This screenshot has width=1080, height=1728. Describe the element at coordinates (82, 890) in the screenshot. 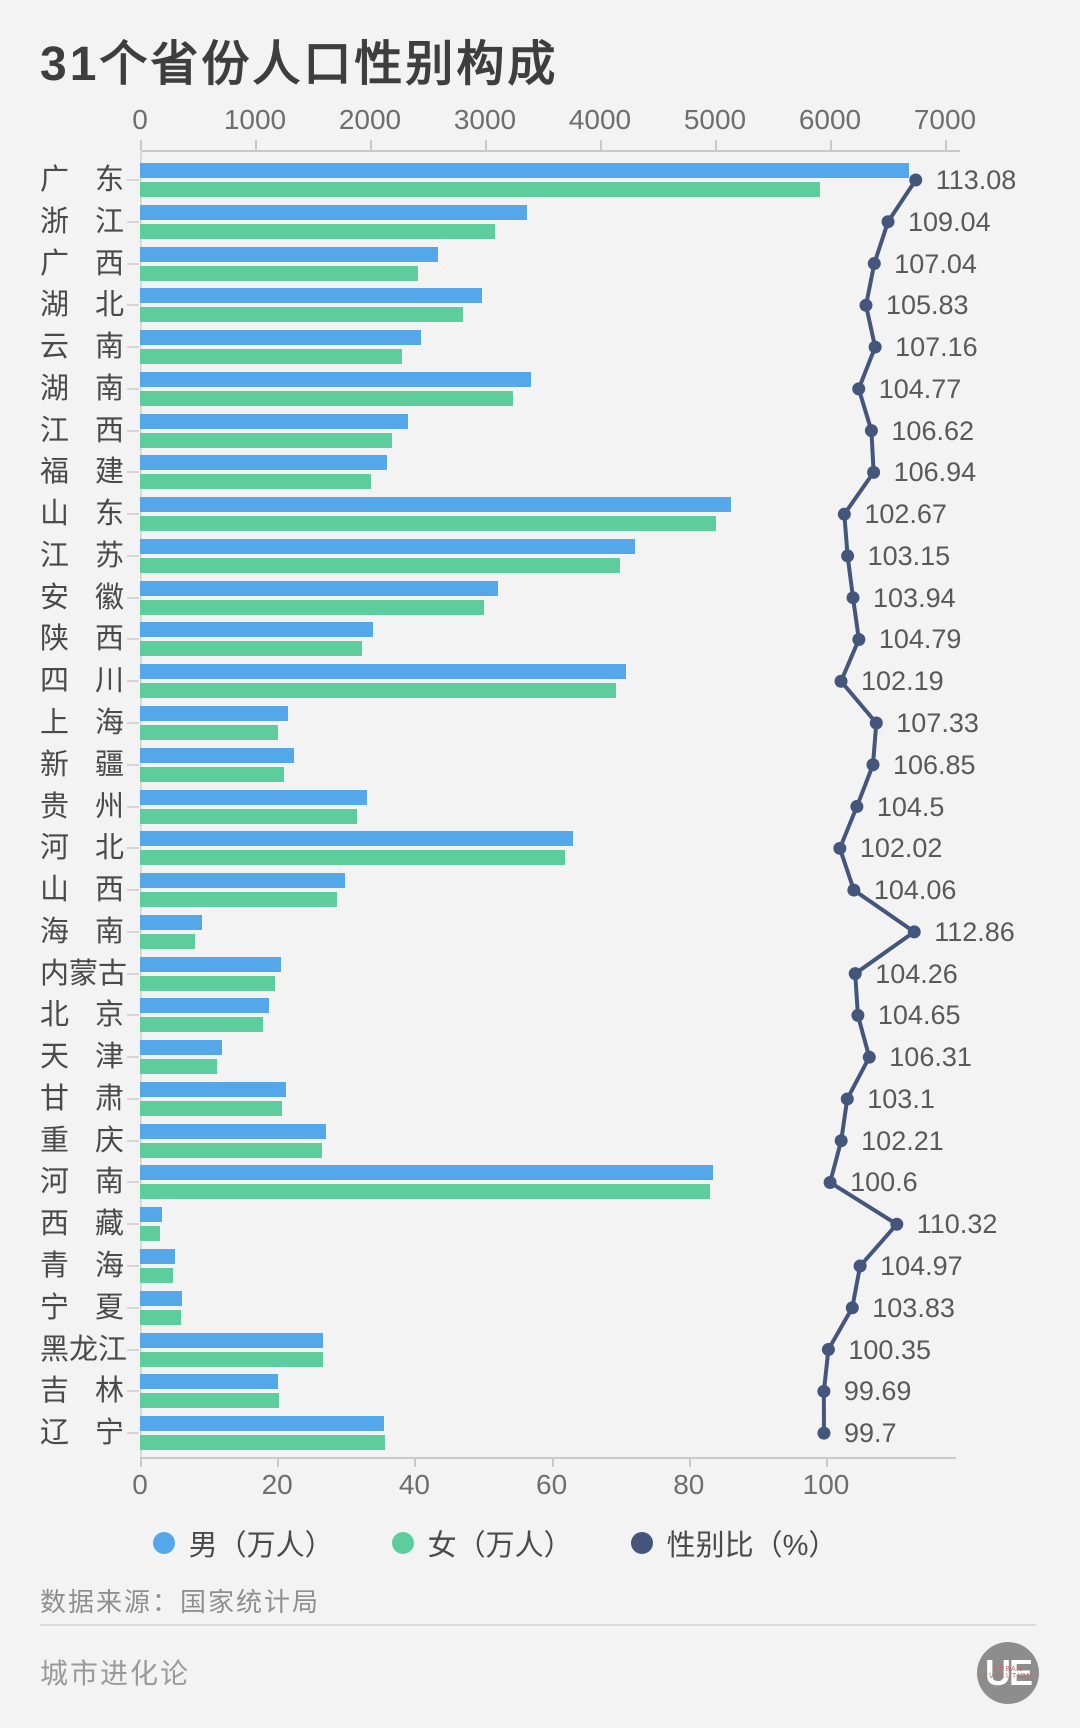

I see `province-label: 山西` at that location.